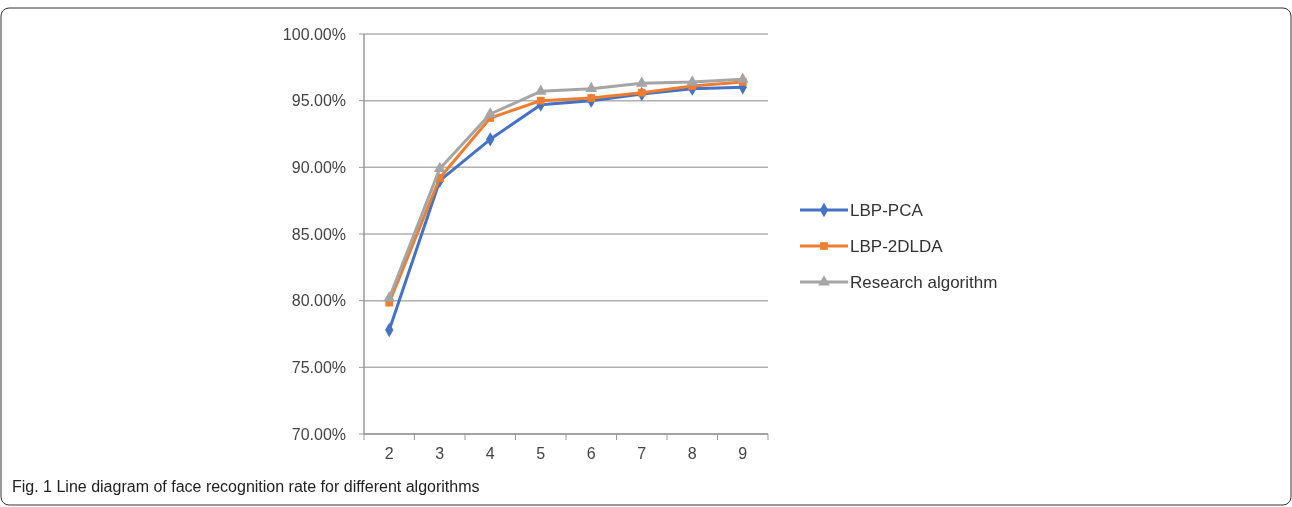  What do you see at coordinates (743, 453) in the screenshot?
I see `x-tick-label: 9` at bounding box center [743, 453].